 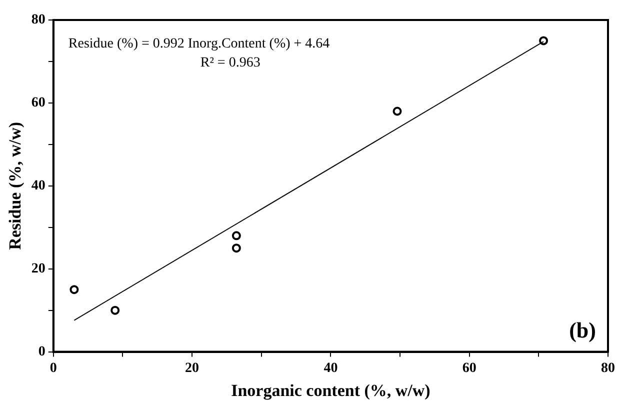 What do you see at coordinates (38, 20) in the screenshot?
I see `y-tick-label: 80` at bounding box center [38, 20].